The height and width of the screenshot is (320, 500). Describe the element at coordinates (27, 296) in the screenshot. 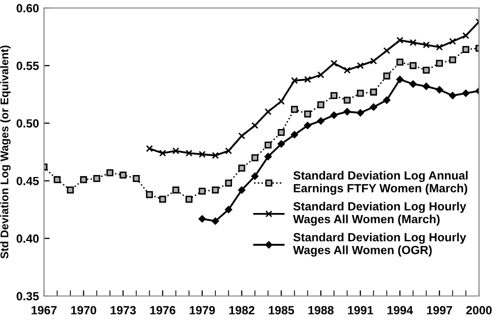

I see `y-tick-label: 0.35` at that location.